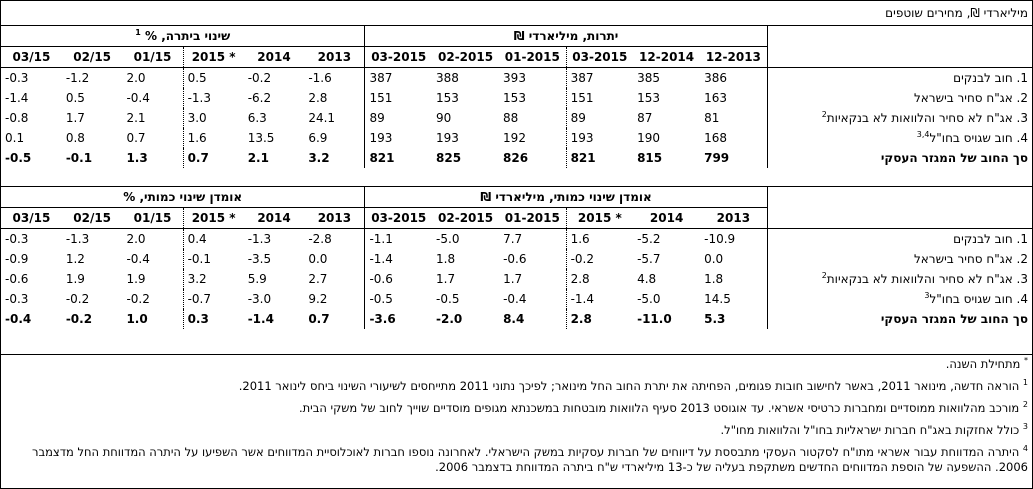 The height and width of the screenshot is (489, 1033). What do you see at coordinates (533, 57) in the screenshot?
I see `column-header: 01-2015` at bounding box center [533, 57].